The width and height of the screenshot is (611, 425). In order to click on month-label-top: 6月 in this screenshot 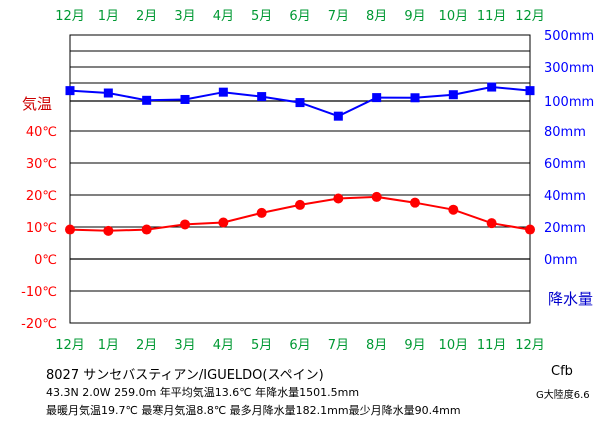, I will do `click(299, 16)`.